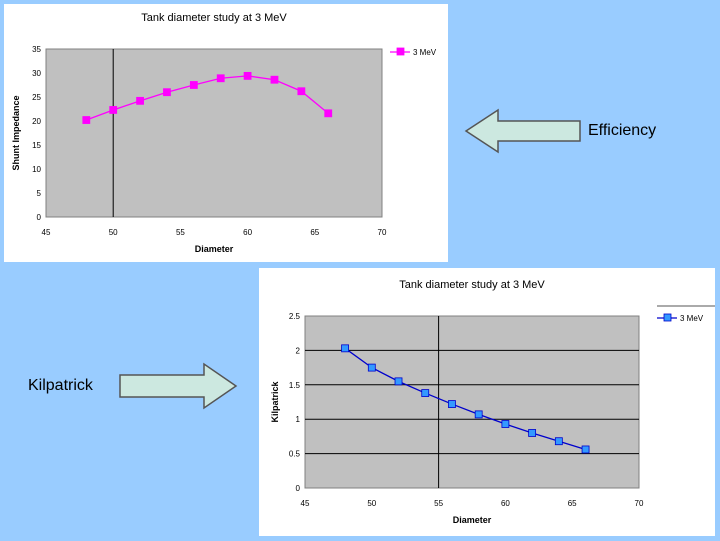  I want to click on y-tick-label: 20, so click(36, 121).